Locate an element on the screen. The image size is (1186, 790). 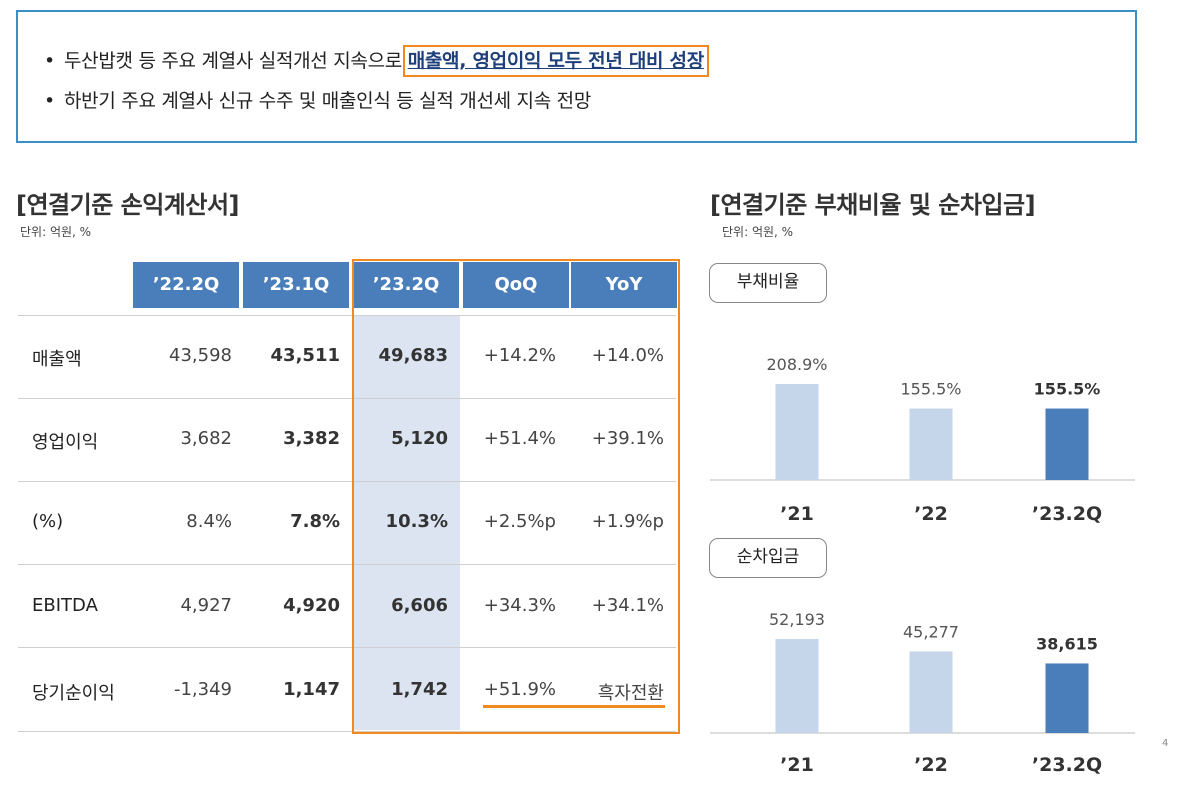
chart-data-label: 52,193 is located at coordinates (797, 619).